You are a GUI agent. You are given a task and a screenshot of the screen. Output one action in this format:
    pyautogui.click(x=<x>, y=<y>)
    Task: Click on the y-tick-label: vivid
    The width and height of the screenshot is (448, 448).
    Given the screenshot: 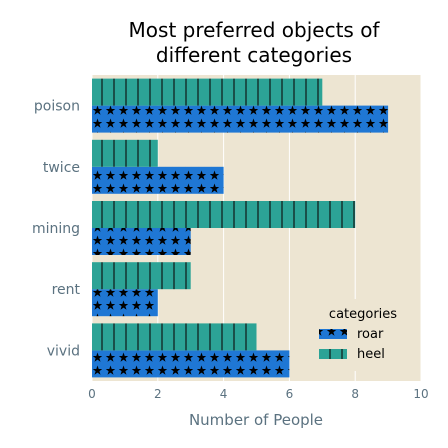 What is the action you would take?
    pyautogui.click(x=63, y=351)
    